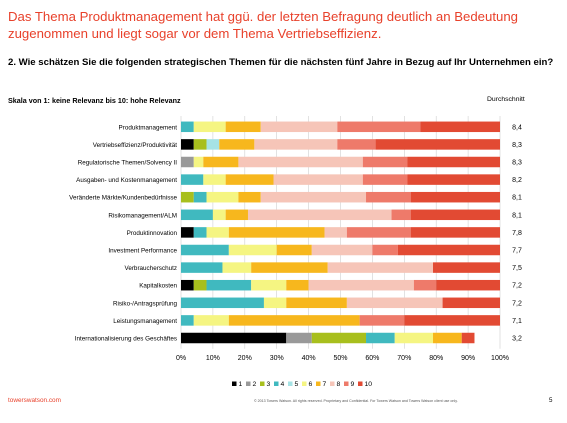 Image resolution: width=567 pixels, height=423 pixels. Describe the element at coordinates (283, 384) in the screenshot. I see `legend-label: 4` at that location.